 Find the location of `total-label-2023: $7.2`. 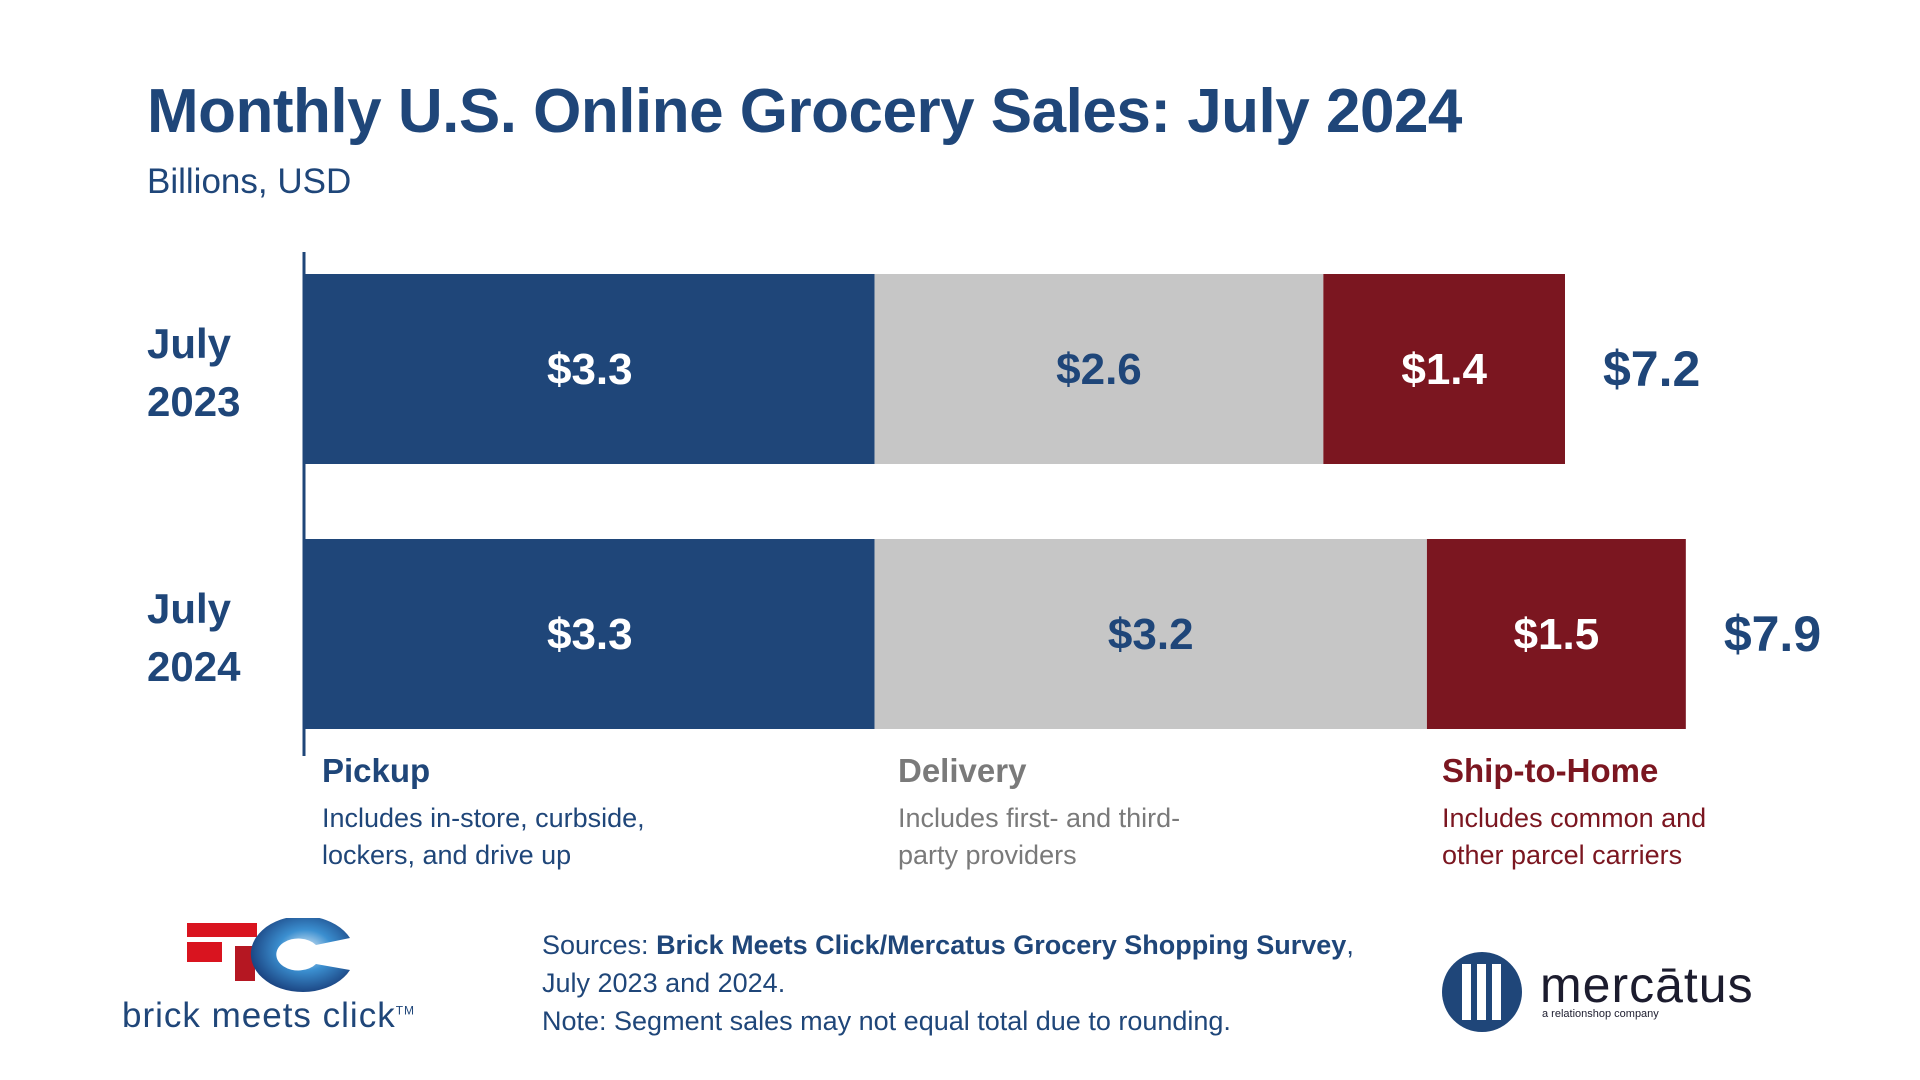

total-label-2023: $7.2 is located at coordinates (1651, 369).